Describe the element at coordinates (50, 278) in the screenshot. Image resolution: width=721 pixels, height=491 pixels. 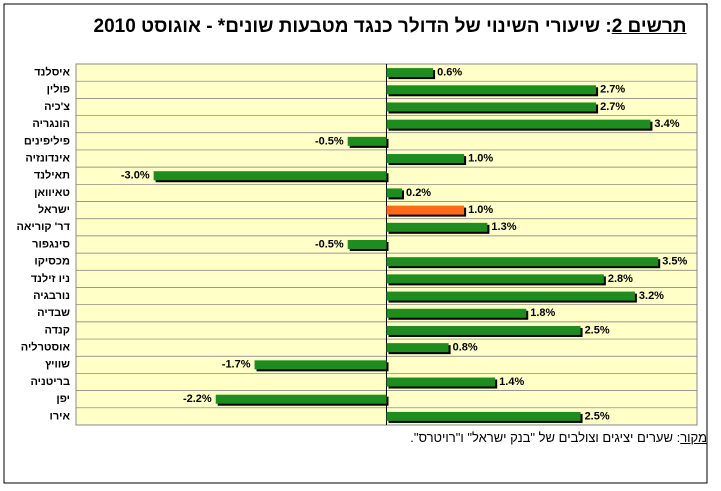
I see `y-tick-label: ניו זילנד` at that location.